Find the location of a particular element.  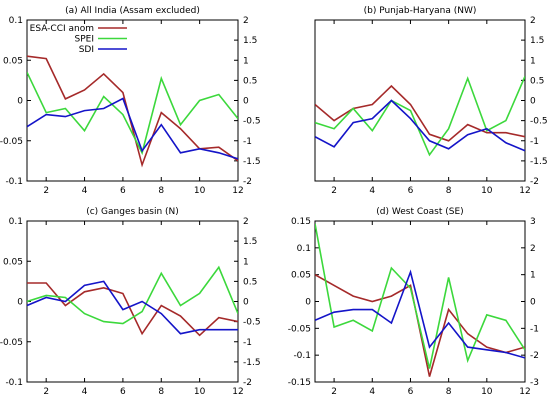

legend-label: SPEI is located at coordinates (84, 40).